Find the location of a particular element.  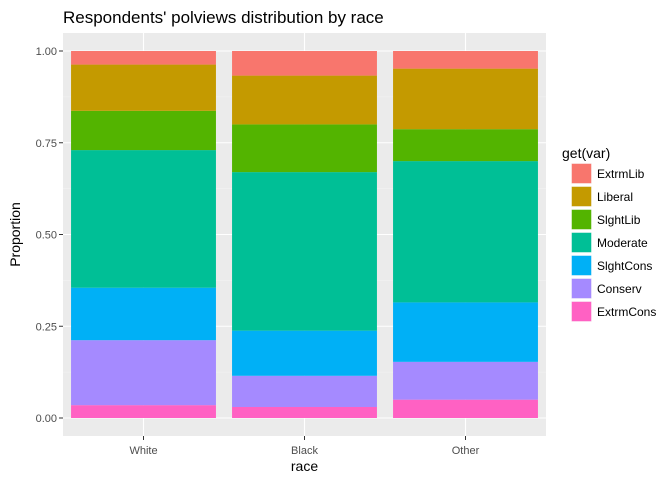

bar-segment-black-conserv is located at coordinates (304, 391).